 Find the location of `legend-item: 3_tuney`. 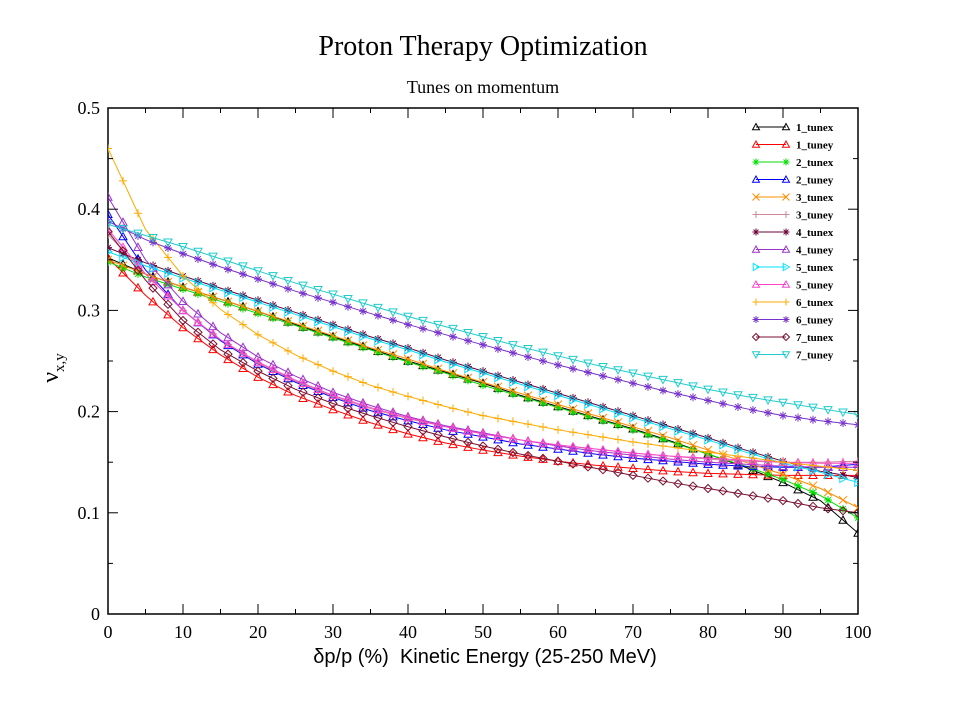

legend-item: 3_tuney is located at coordinates (793, 216).